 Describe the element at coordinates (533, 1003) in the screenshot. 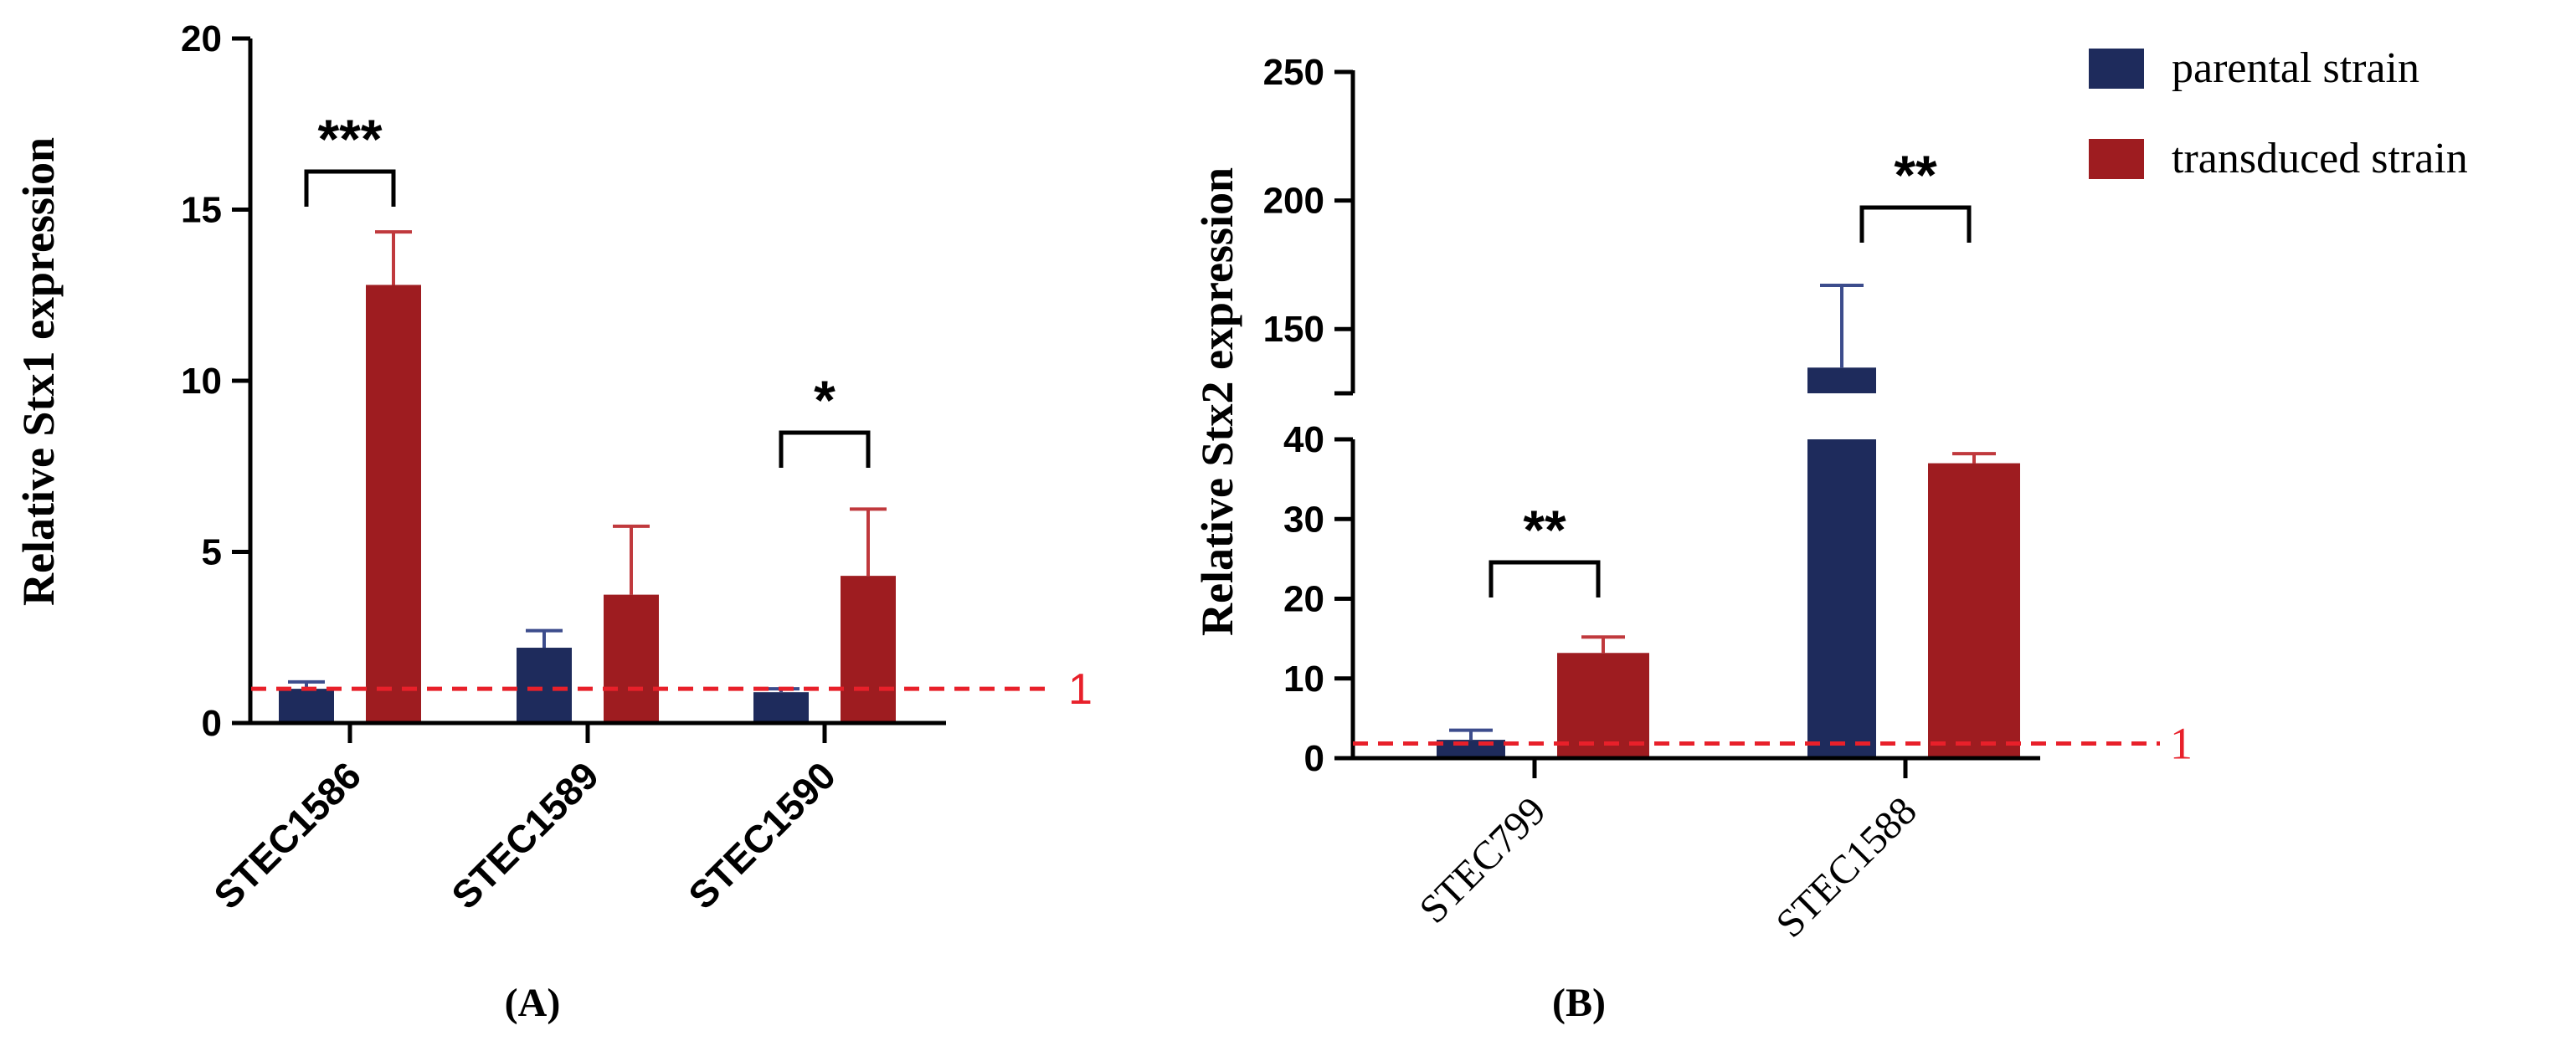

I see `panel-a-label: (A)` at that location.